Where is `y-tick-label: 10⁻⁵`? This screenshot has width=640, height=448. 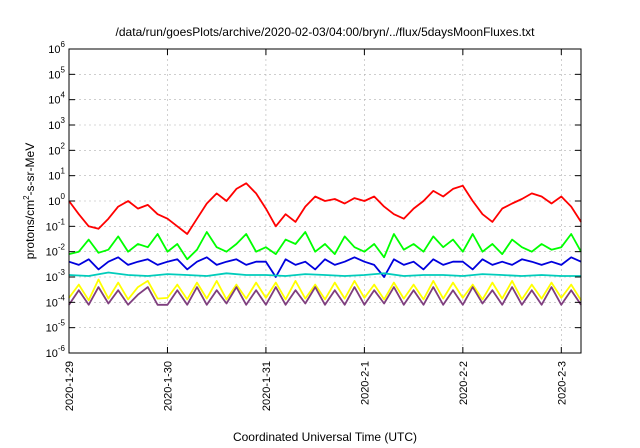
y-tick-label: 10⁻⁵ is located at coordinates (56, 327).